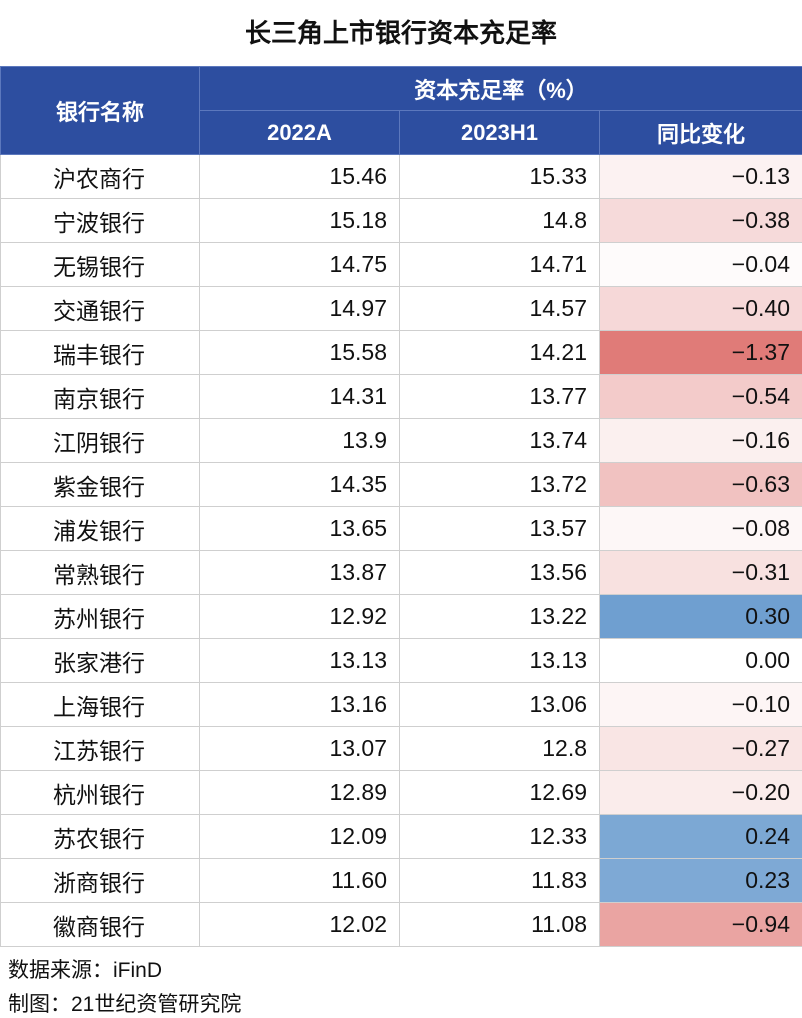 The height and width of the screenshot is (1018, 802). What do you see at coordinates (500, 661) in the screenshot?
I see `value-2023h1-cell: 13.13` at bounding box center [500, 661].